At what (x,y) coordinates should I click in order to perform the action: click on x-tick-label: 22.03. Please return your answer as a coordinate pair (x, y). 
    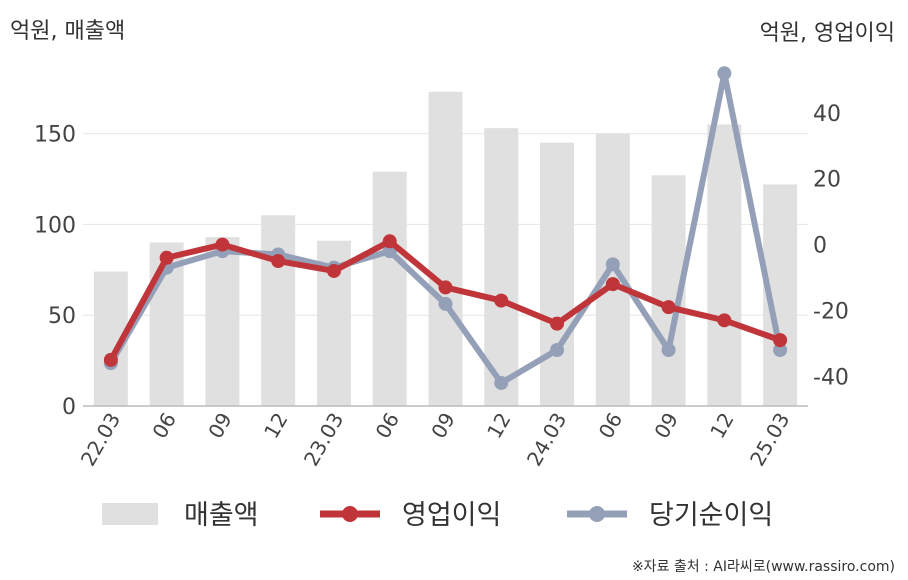
    Looking at the image, I should click on (100, 440).